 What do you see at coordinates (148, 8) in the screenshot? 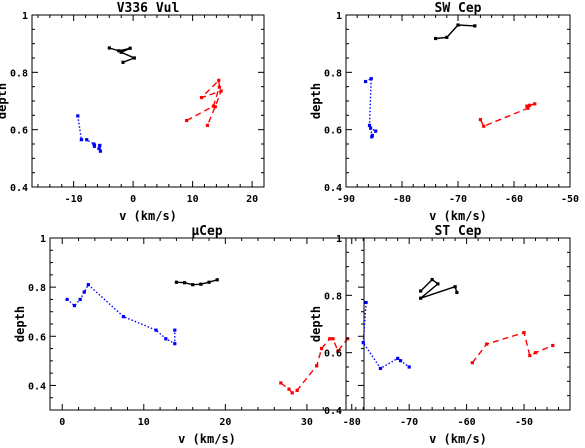
I see `chart-title: V336 Vul` at bounding box center [148, 8].